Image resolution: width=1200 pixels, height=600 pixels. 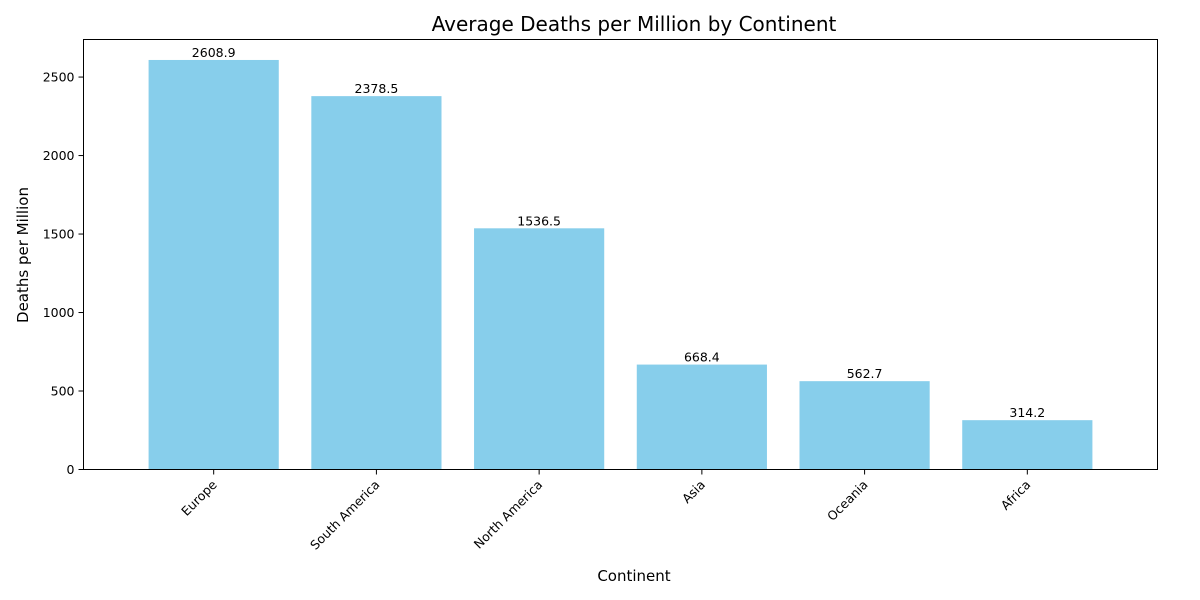 What do you see at coordinates (508, 514) in the screenshot?
I see `x-tick-label: North America` at bounding box center [508, 514].